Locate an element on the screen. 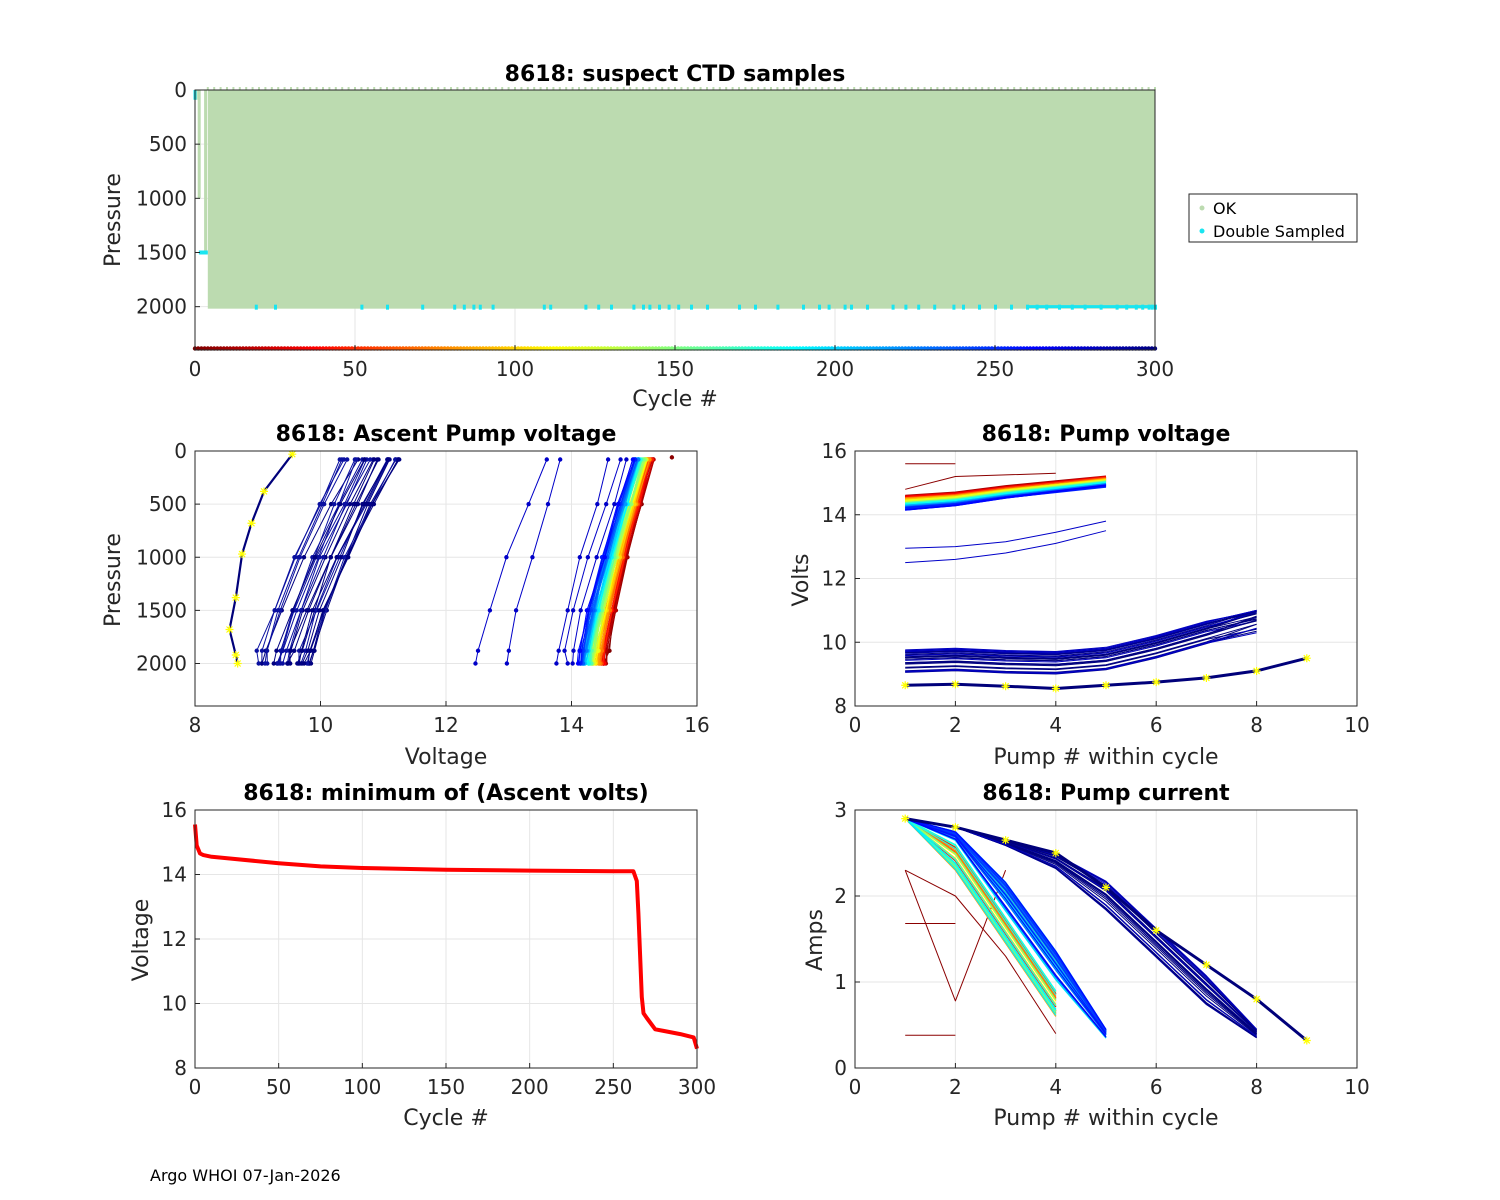 Image resolution: width=1500 pixels, height=1200 pixels. y-tick-label: 8 is located at coordinates (180, 1068).